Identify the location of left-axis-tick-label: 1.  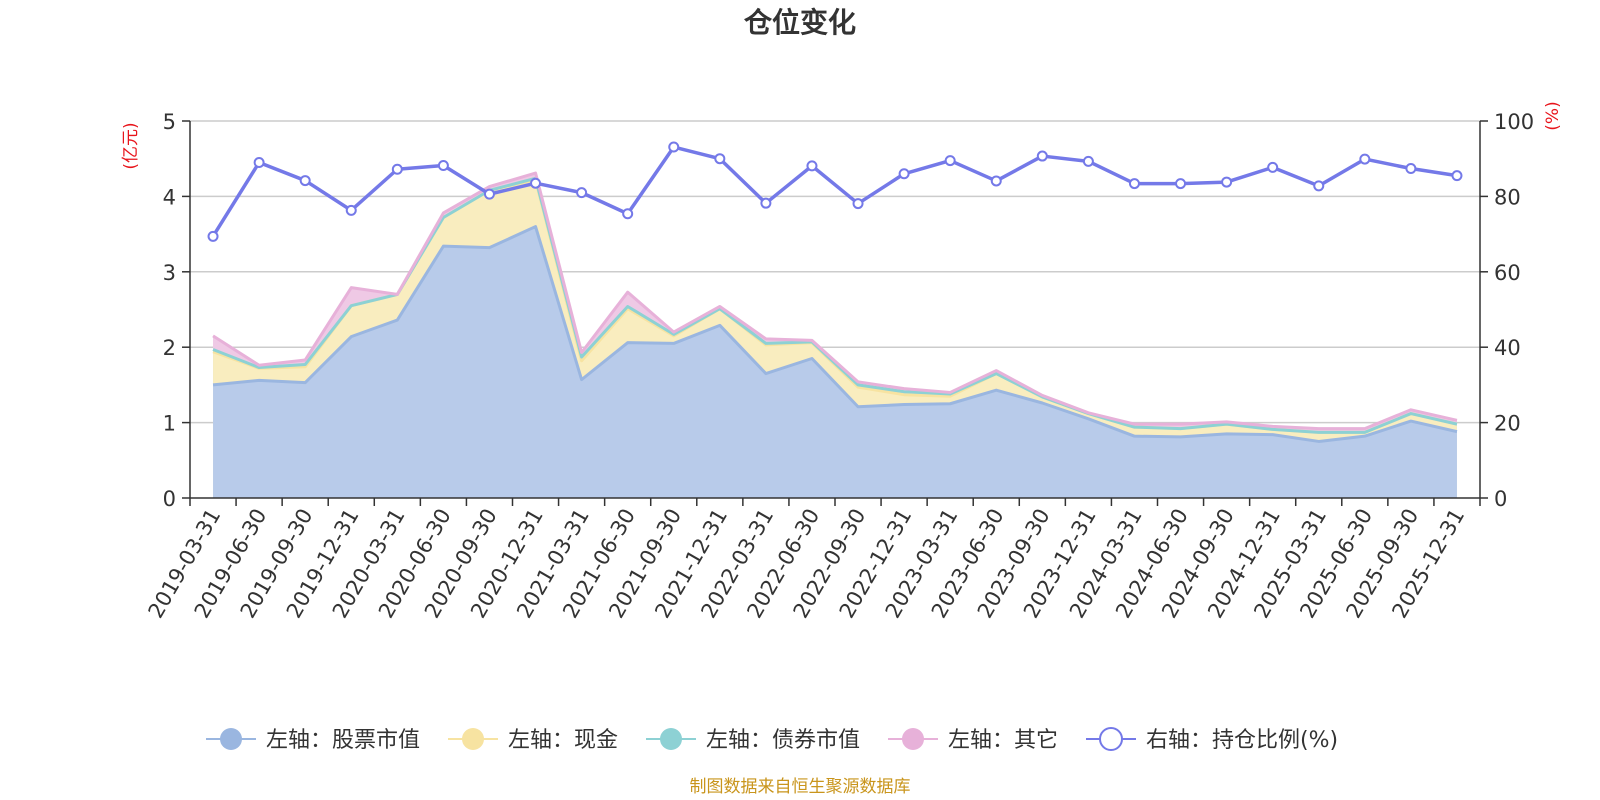
(169, 424).